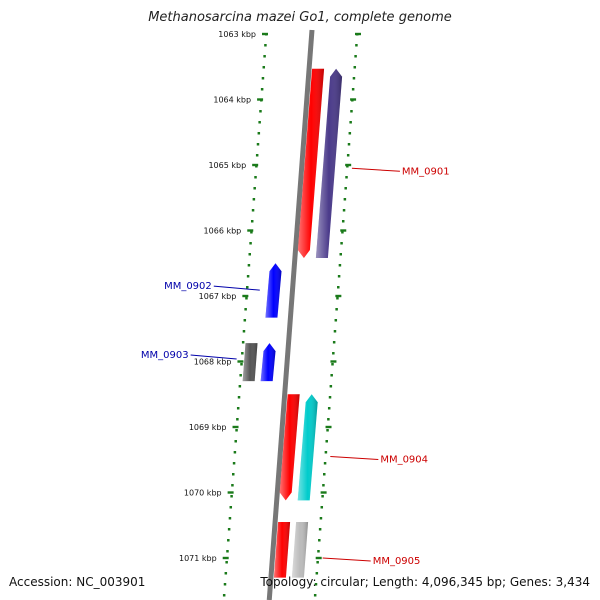  What do you see at coordinates (273, 290) in the screenshot?
I see `gene-g3` at bounding box center [273, 290].